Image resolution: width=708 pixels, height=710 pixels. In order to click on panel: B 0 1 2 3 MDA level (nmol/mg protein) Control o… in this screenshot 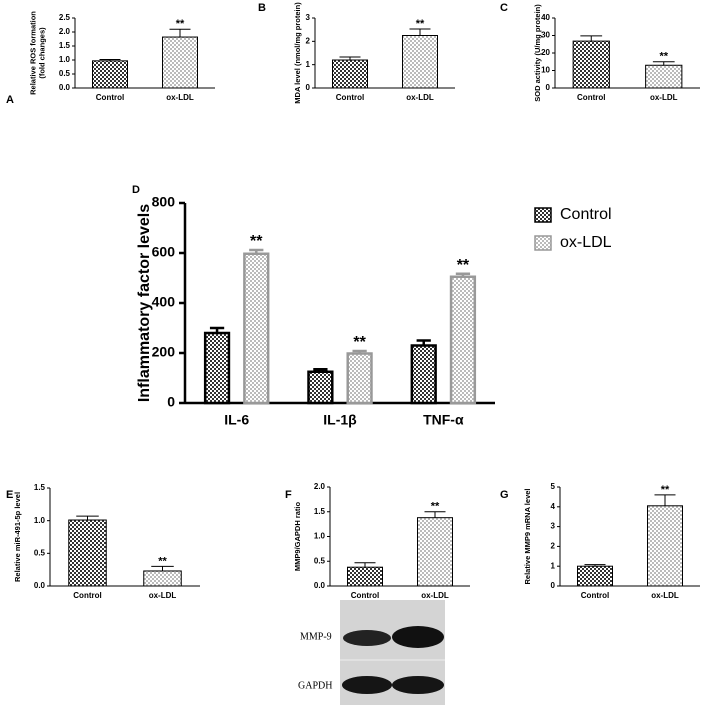, I will do `click(356, 53)`.